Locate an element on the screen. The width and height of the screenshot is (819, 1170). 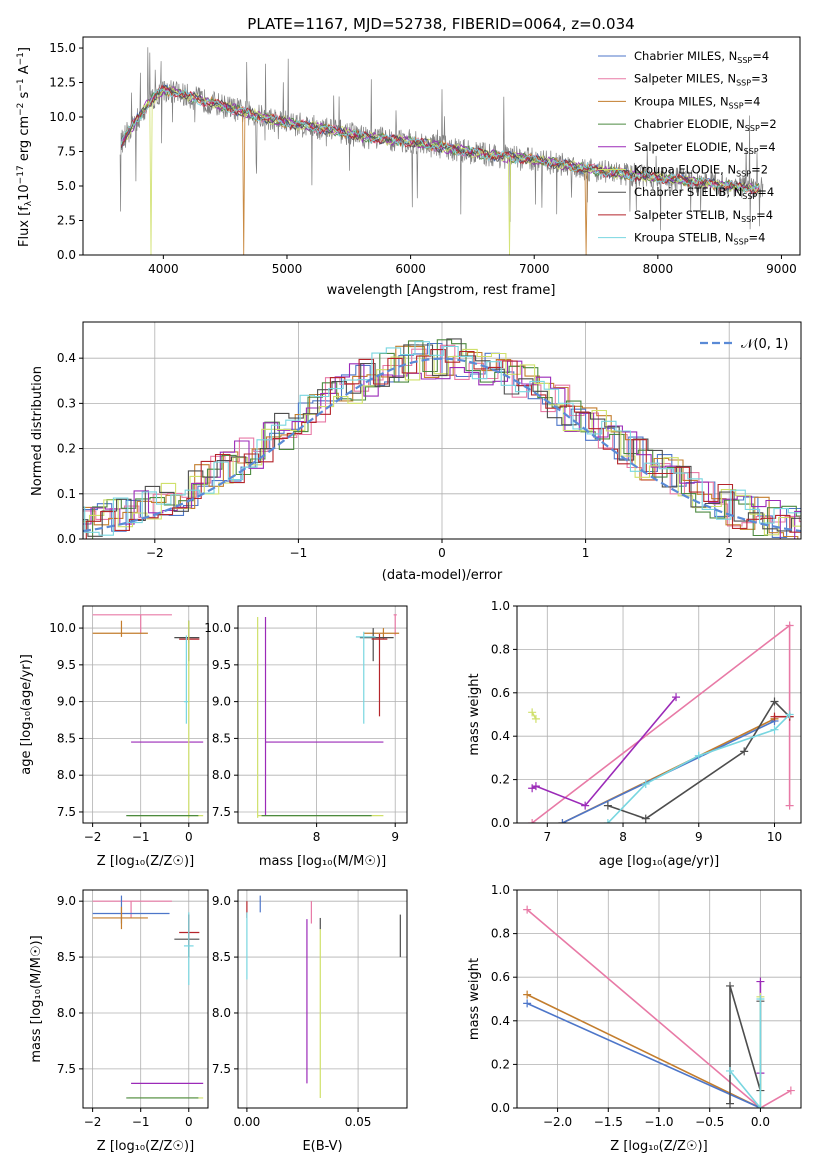
residual-hist-chabrier_elodie is located at coordinates (442, 439).